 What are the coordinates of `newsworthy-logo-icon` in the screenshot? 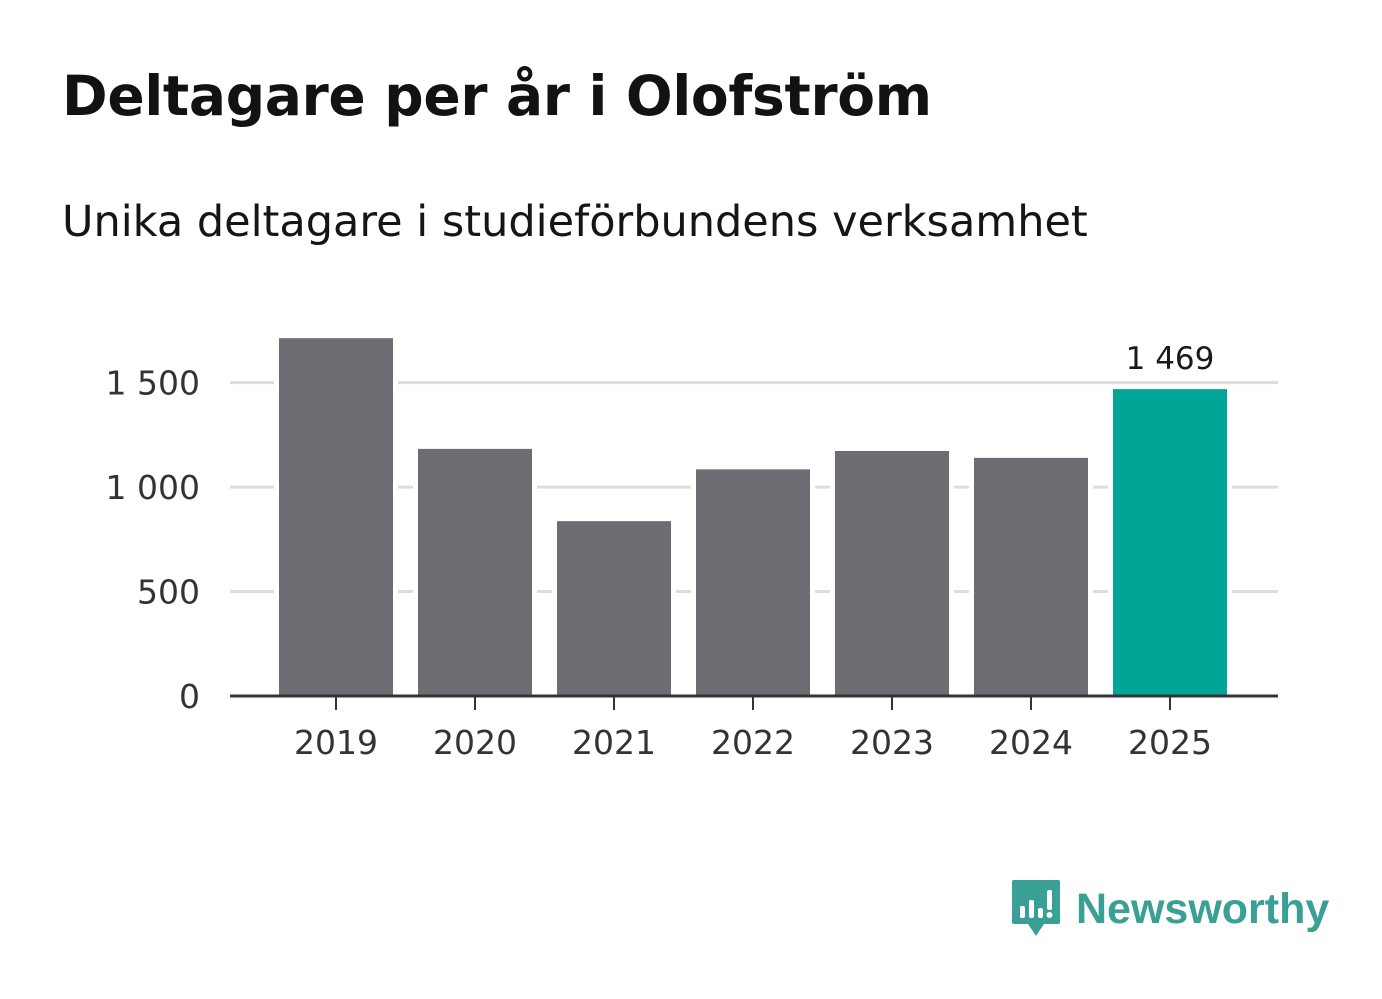 It's located at (1036, 908).